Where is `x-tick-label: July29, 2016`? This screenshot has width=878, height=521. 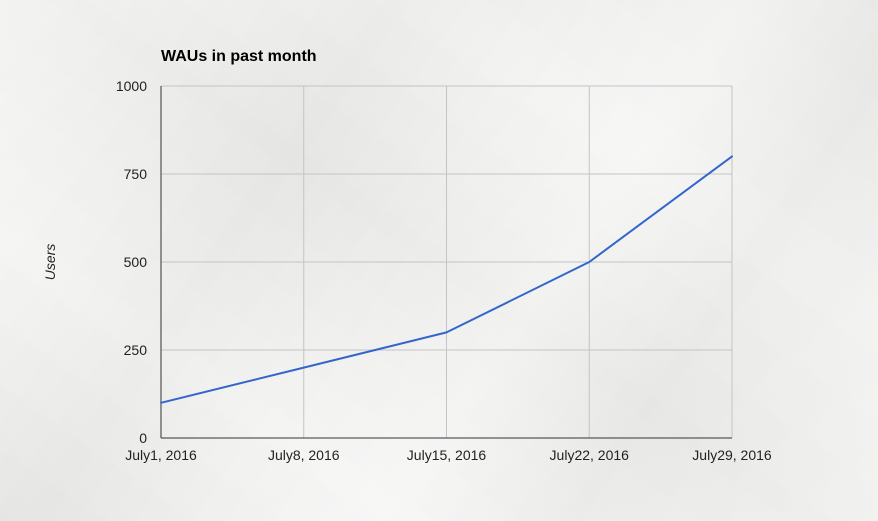
x-tick-label: July29, 2016 is located at coordinates (732, 455).